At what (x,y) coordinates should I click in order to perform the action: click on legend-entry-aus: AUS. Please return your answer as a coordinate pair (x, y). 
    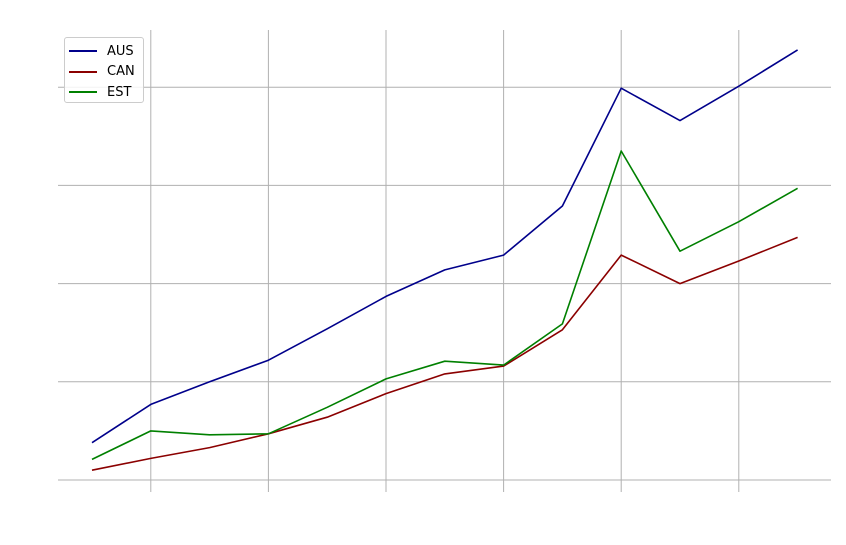
    Looking at the image, I should click on (106, 51).